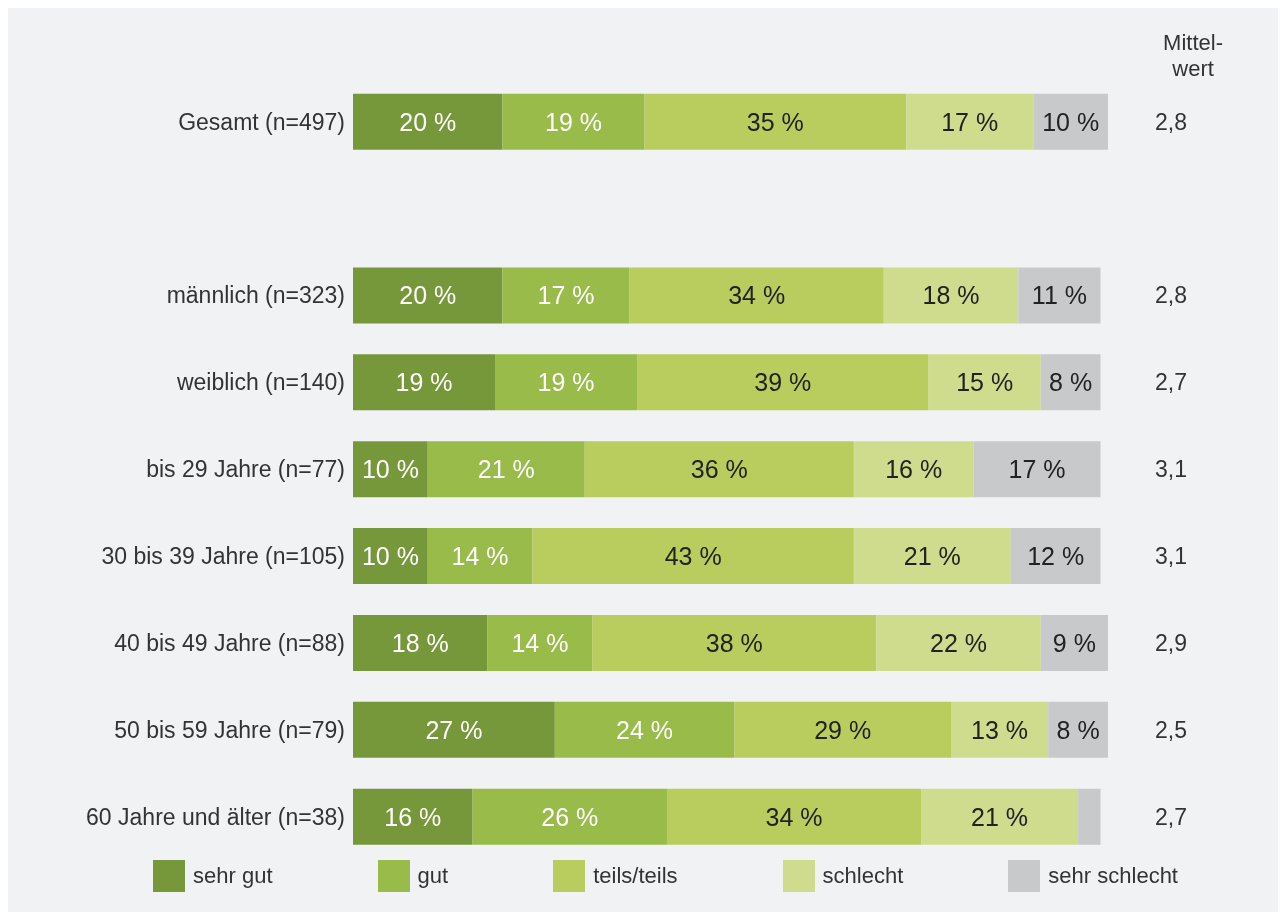 This screenshot has width=1286, height=920. Describe the element at coordinates (1193, 56) in the screenshot. I see `text: Mittel- wert` at that location.